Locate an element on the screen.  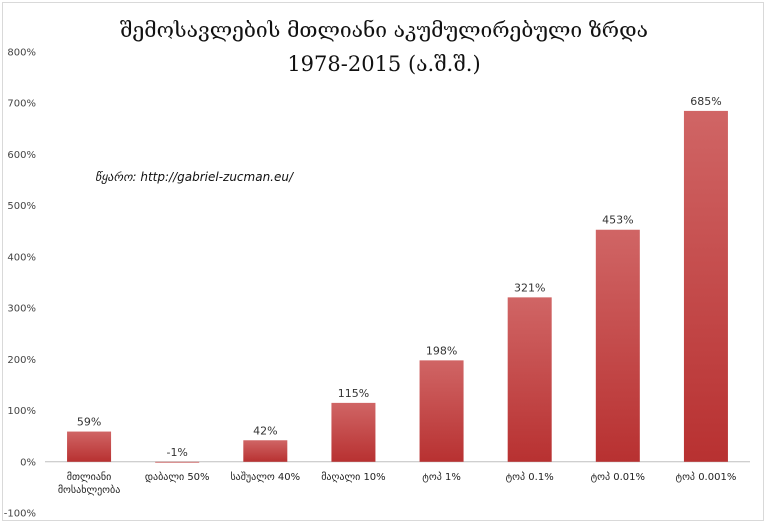
category-label: დაბალი 50% is located at coordinates (177, 477).